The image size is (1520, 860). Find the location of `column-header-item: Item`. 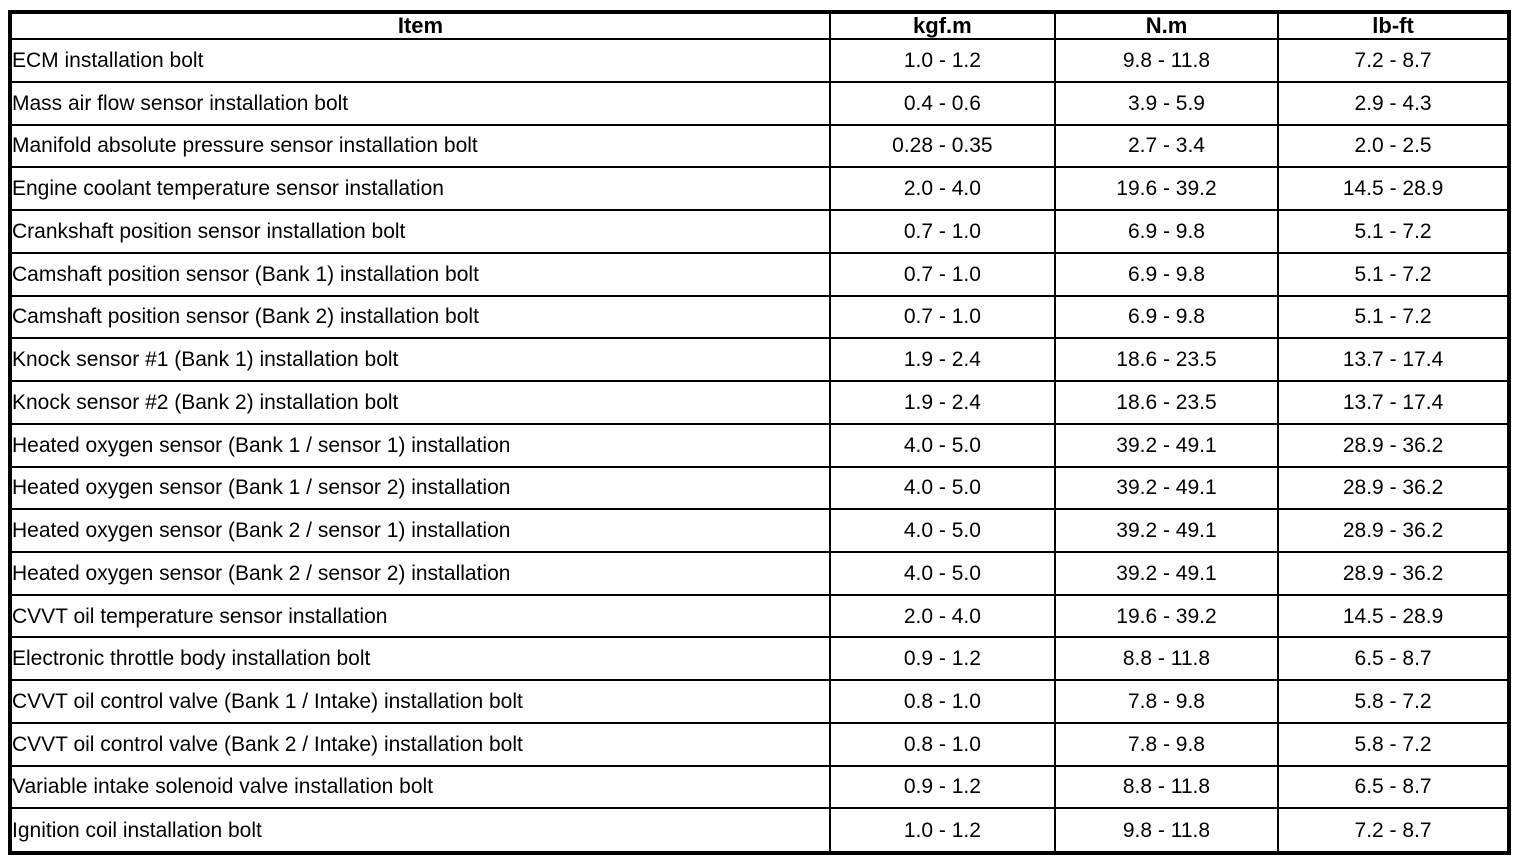

column-header-item: Item is located at coordinates (420, 25).